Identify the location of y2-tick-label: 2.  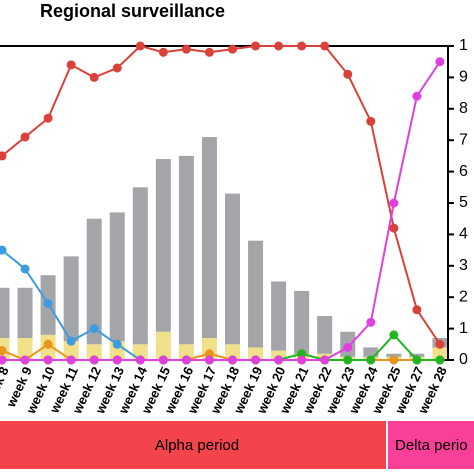
(463, 296).